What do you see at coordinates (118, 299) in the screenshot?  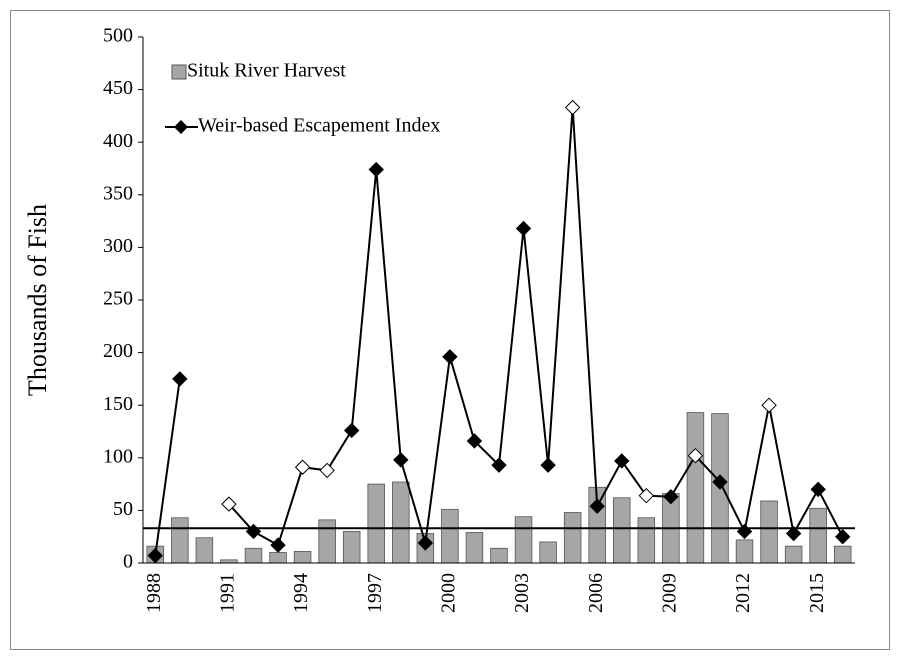 I see `y-tick-label: 250` at bounding box center [118, 299].